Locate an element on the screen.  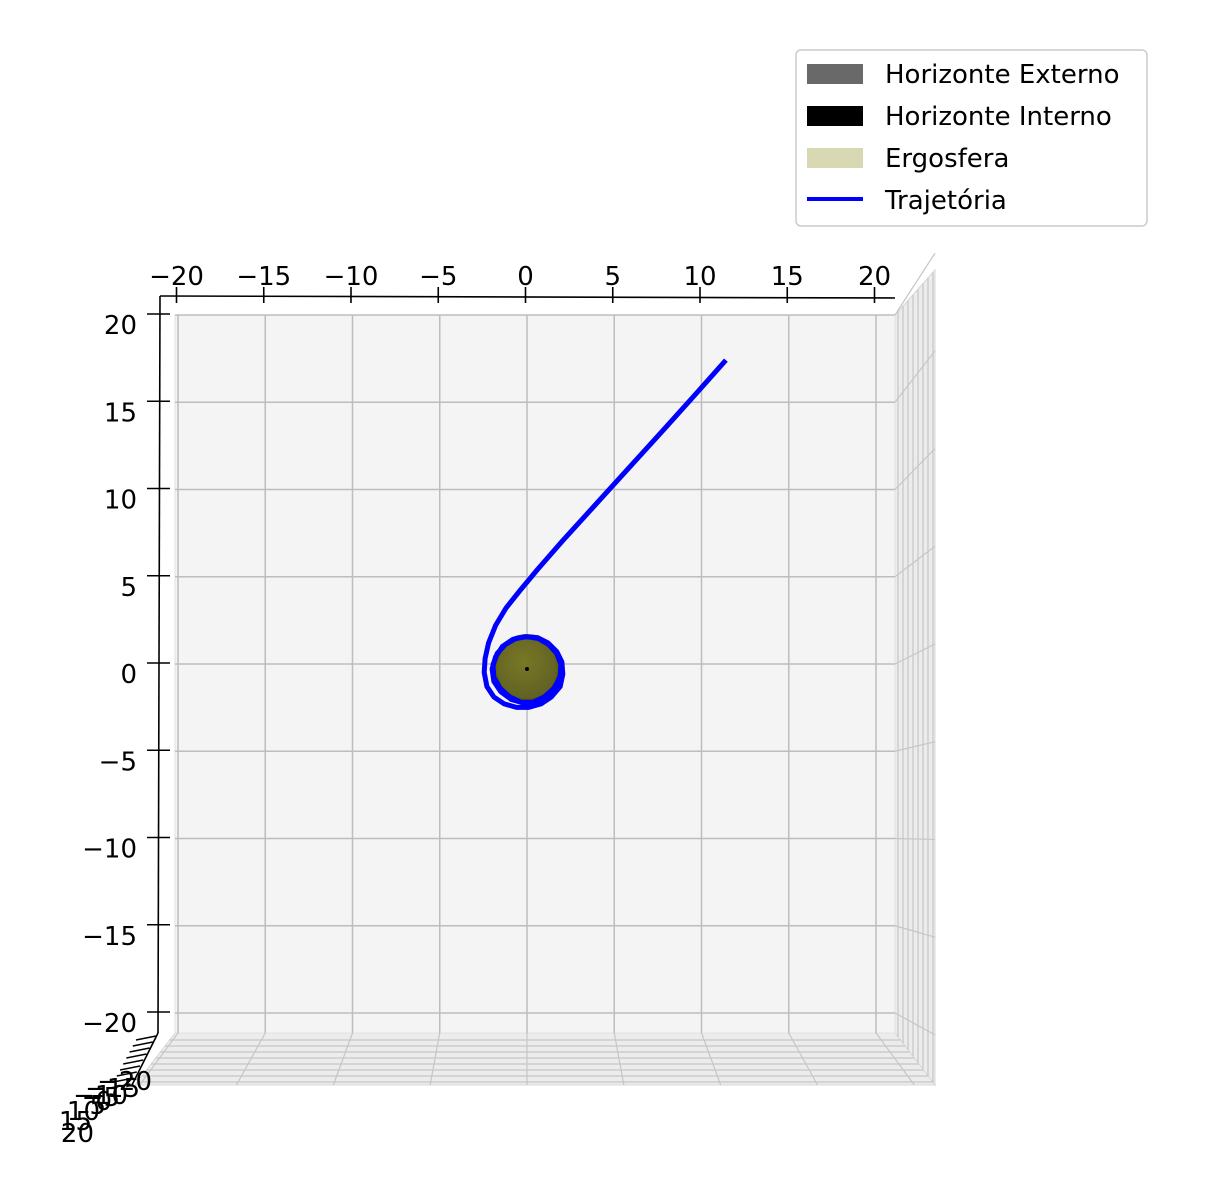
legend-swatch-horizonte-externo is located at coordinates (835, 74).